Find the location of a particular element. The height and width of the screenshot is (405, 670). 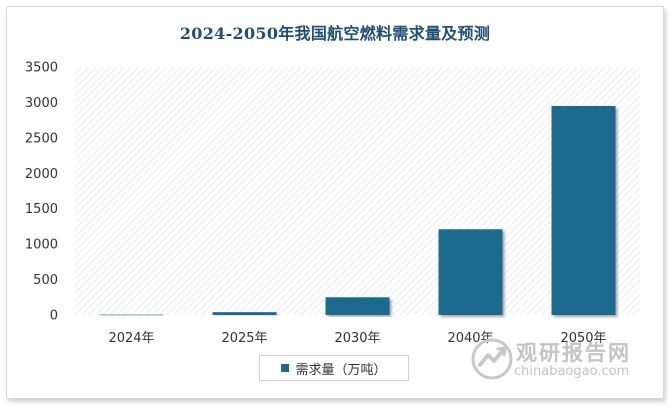

bar-2024年 is located at coordinates (131, 315).